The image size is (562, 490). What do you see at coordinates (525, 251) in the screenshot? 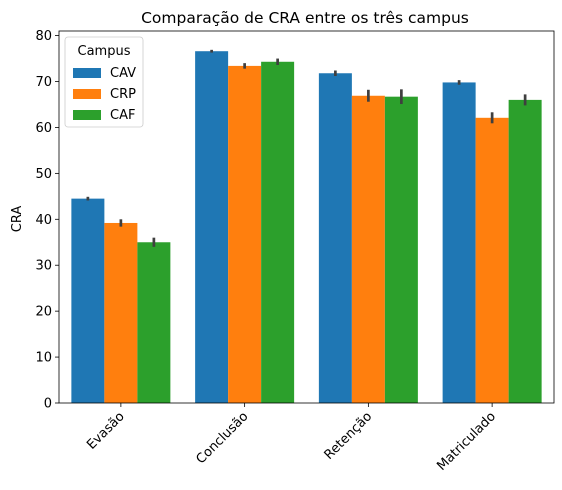
I see `bar-caf-matriculado` at bounding box center [525, 251].